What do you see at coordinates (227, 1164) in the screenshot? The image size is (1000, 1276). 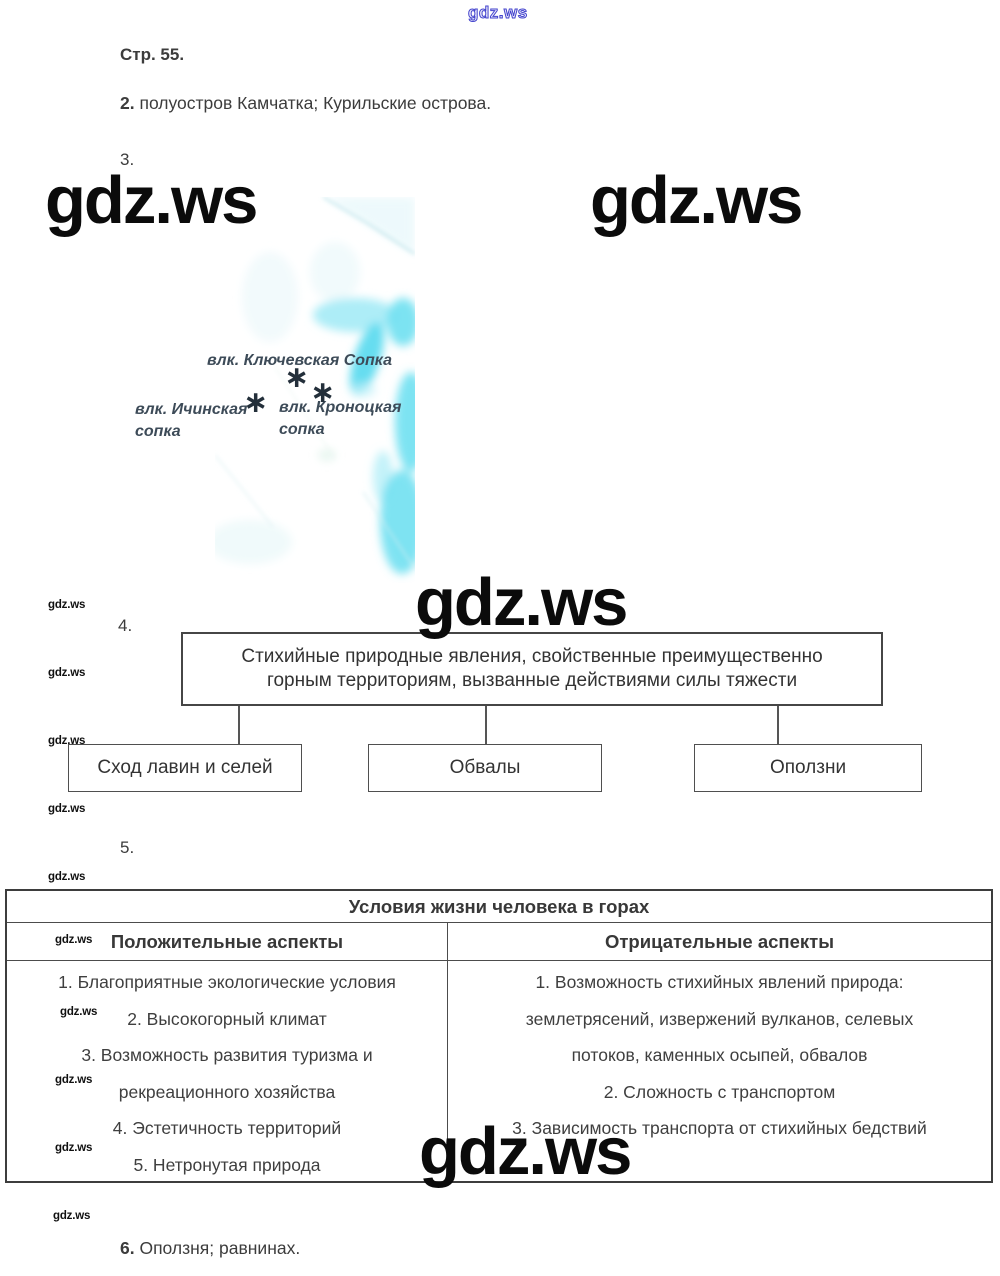 I see `table-line: 5. Нетронутая природа` at bounding box center [227, 1164].